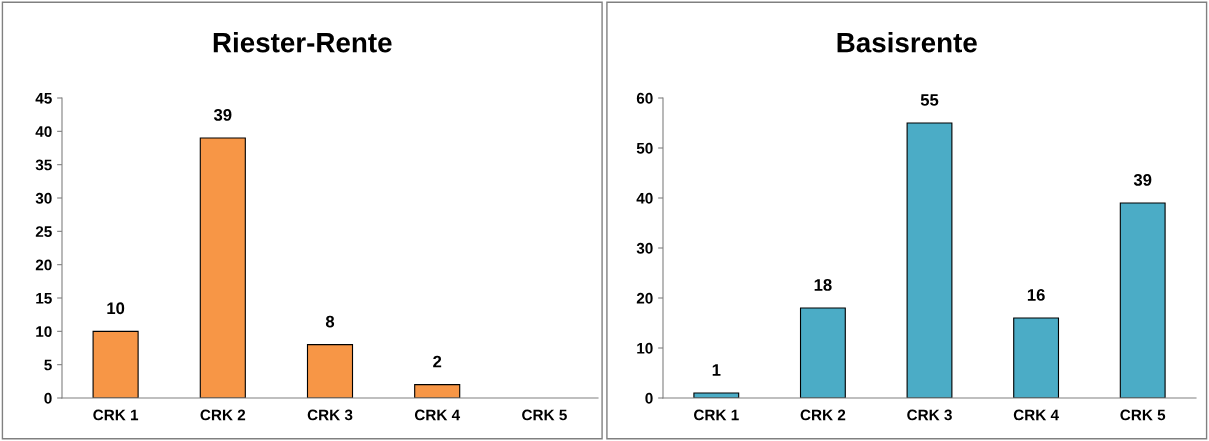 The image size is (1209, 441). I want to click on y-tick-label: 60, so click(644, 98).